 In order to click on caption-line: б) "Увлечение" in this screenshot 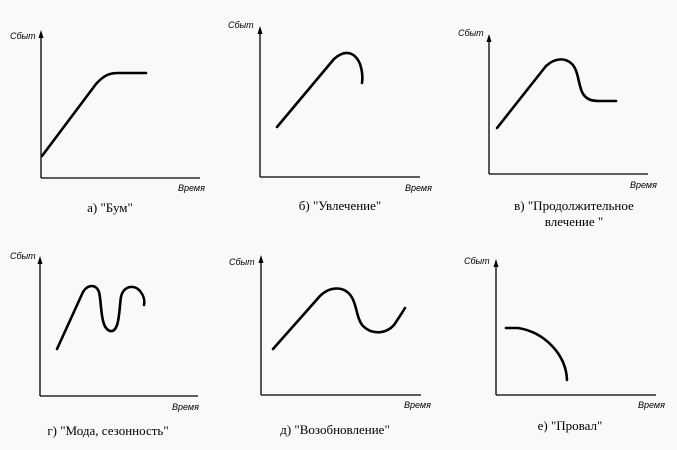, I will do `click(340, 205)`.